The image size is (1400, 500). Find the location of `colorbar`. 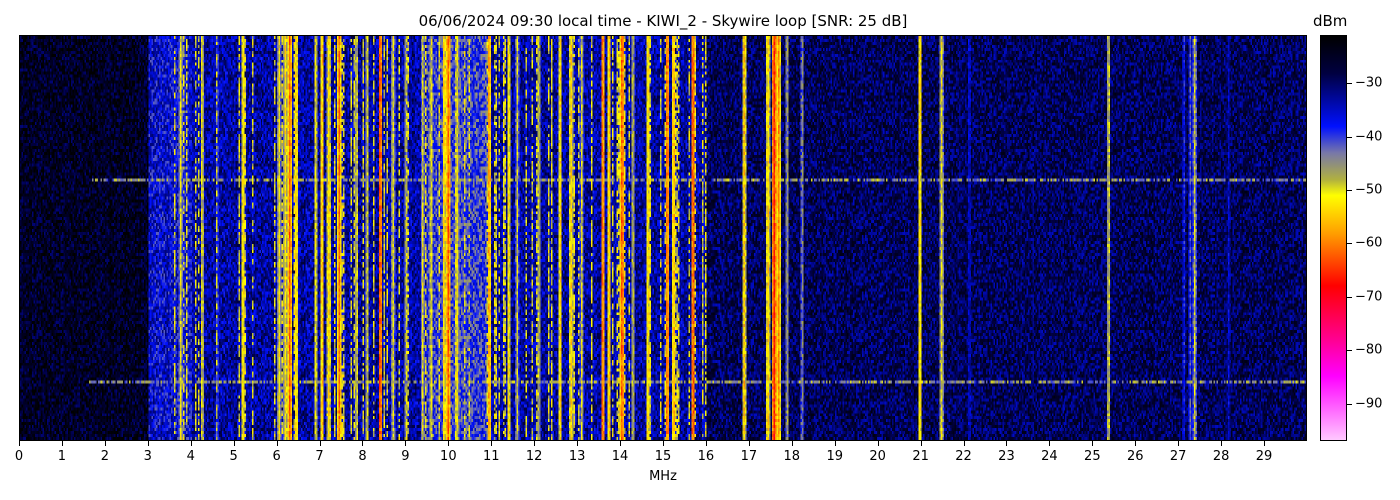

colorbar is located at coordinates (1333, 238).